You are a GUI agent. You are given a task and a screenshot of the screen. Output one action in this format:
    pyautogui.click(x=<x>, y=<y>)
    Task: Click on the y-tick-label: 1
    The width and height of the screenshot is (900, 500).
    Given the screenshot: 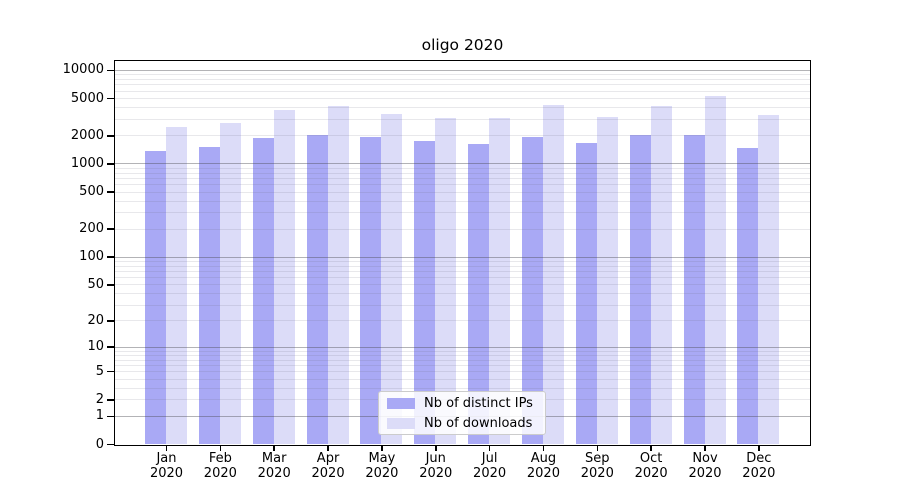 What is the action you would take?
    pyautogui.click(x=99, y=416)
    